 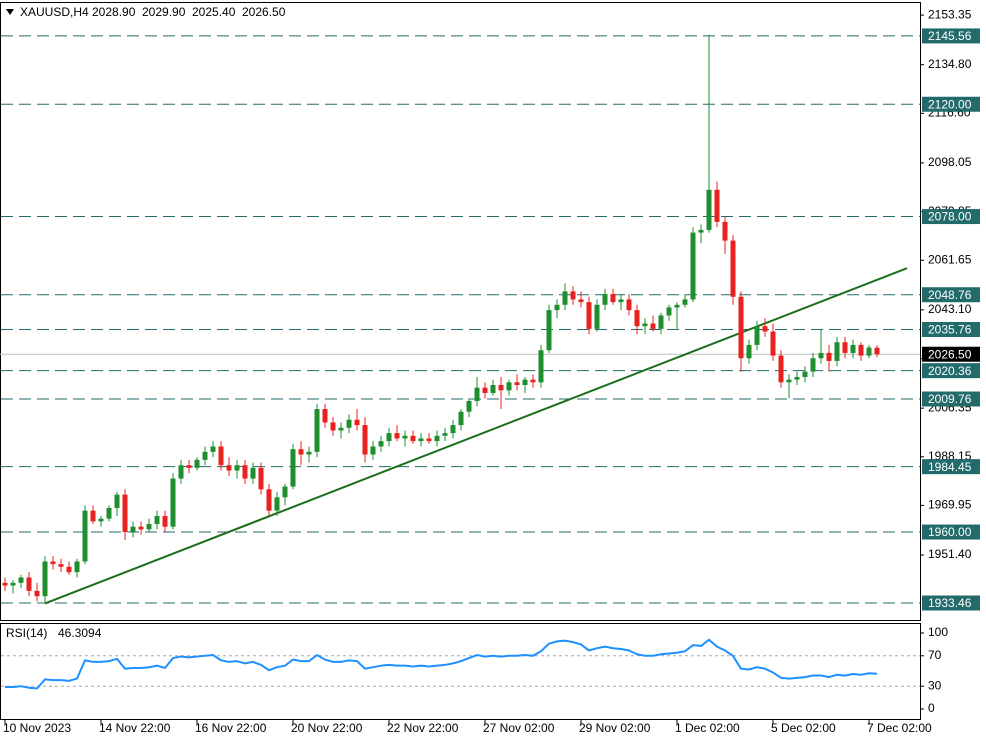 What do you see at coordinates (935, 685) in the screenshot?
I see `rsi-y-tick-label: 30` at bounding box center [935, 685].